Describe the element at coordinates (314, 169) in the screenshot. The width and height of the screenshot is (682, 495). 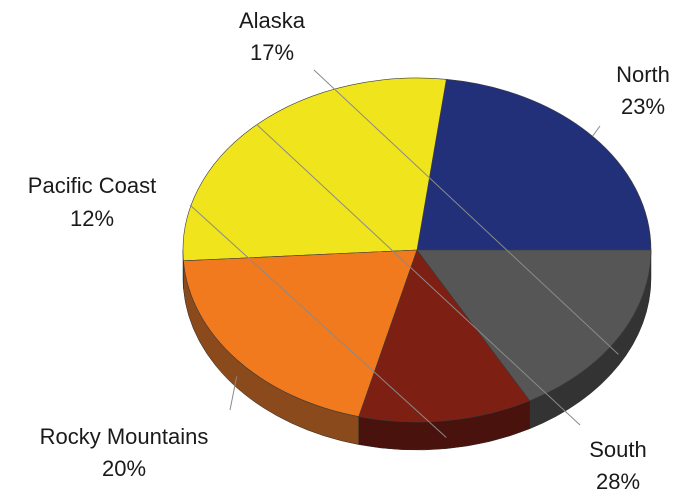
I see `pie-slice-south` at that location.